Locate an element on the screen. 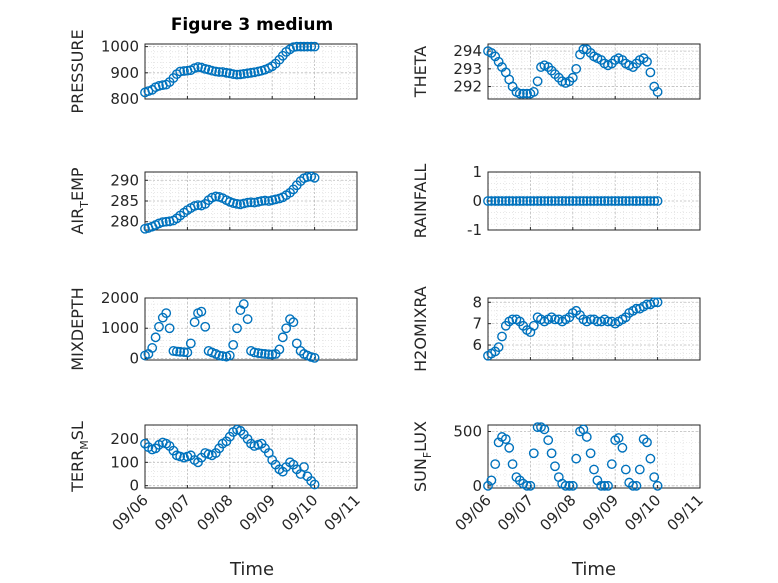  y-tick-label: 2000 is located at coordinates (120, 298).